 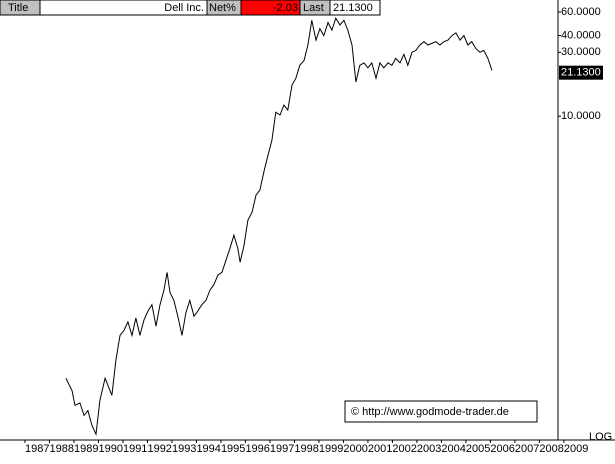 I want to click on last-label: 21.1300, so click(x=581, y=73).